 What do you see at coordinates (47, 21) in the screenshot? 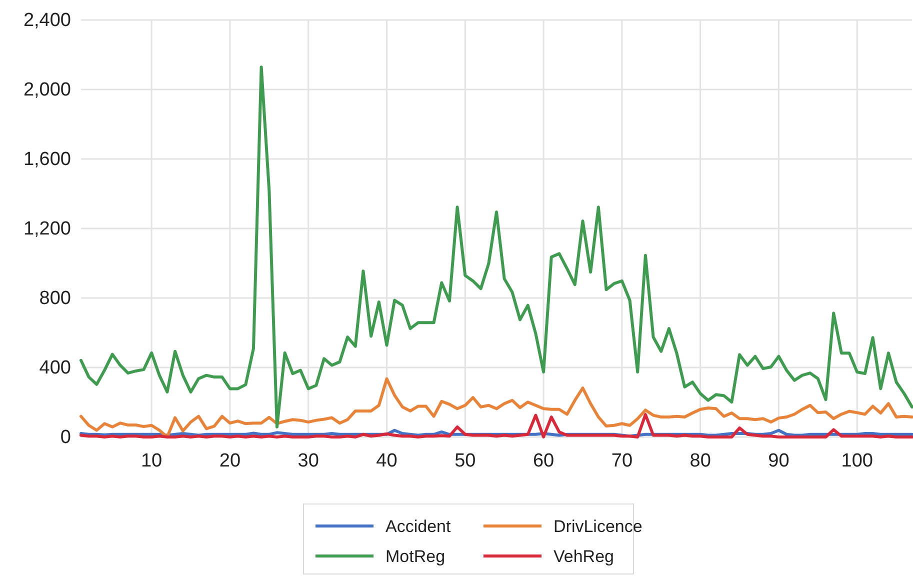
I see `y-tick-label: 2,400` at bounding box center [47, 21].